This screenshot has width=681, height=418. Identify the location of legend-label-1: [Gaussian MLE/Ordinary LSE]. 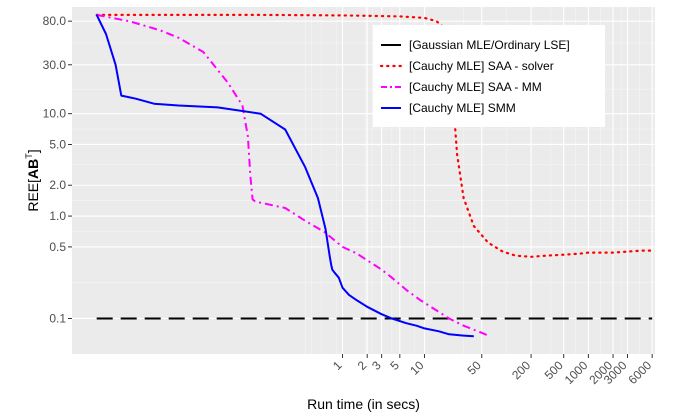
(489, 45).